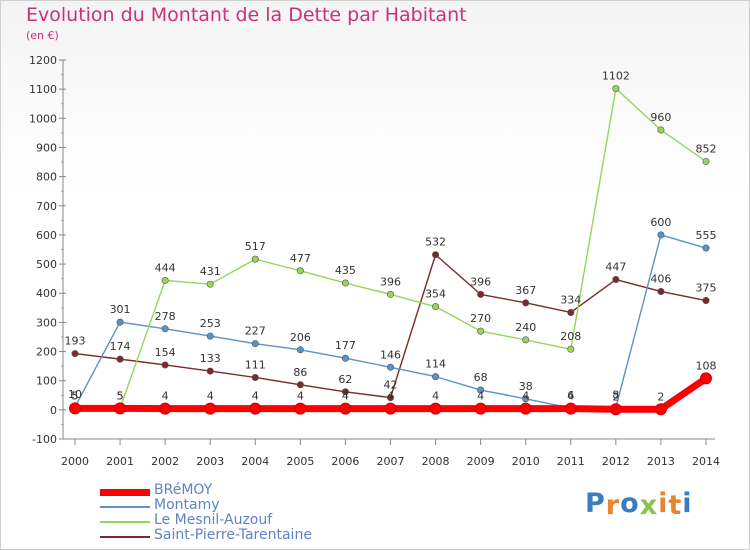  I want to click on y-tick-label: 1000, so click(43, 118).